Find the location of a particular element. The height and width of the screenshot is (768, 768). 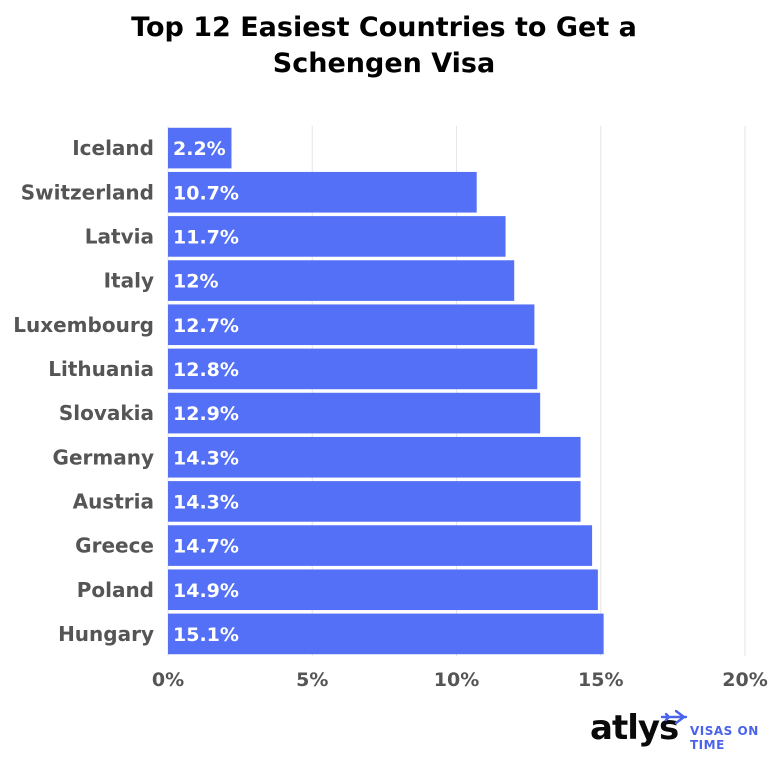

data-label: 12.7% is located at coordinates (206, 326).